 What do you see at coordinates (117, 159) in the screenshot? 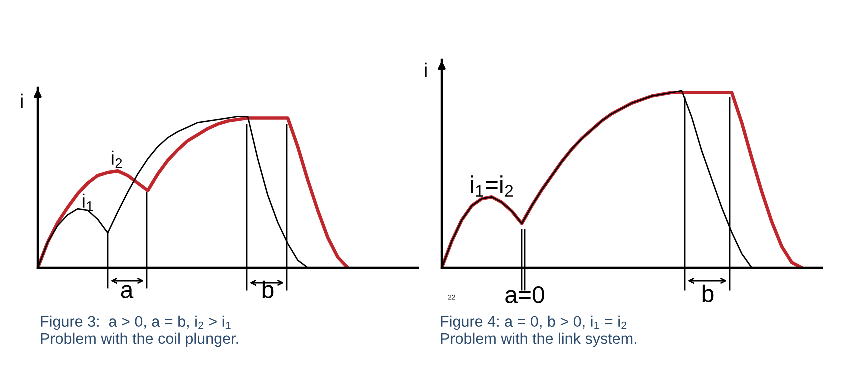
I see `series-label: i$_{2}$` at bounding box center [117, 159].